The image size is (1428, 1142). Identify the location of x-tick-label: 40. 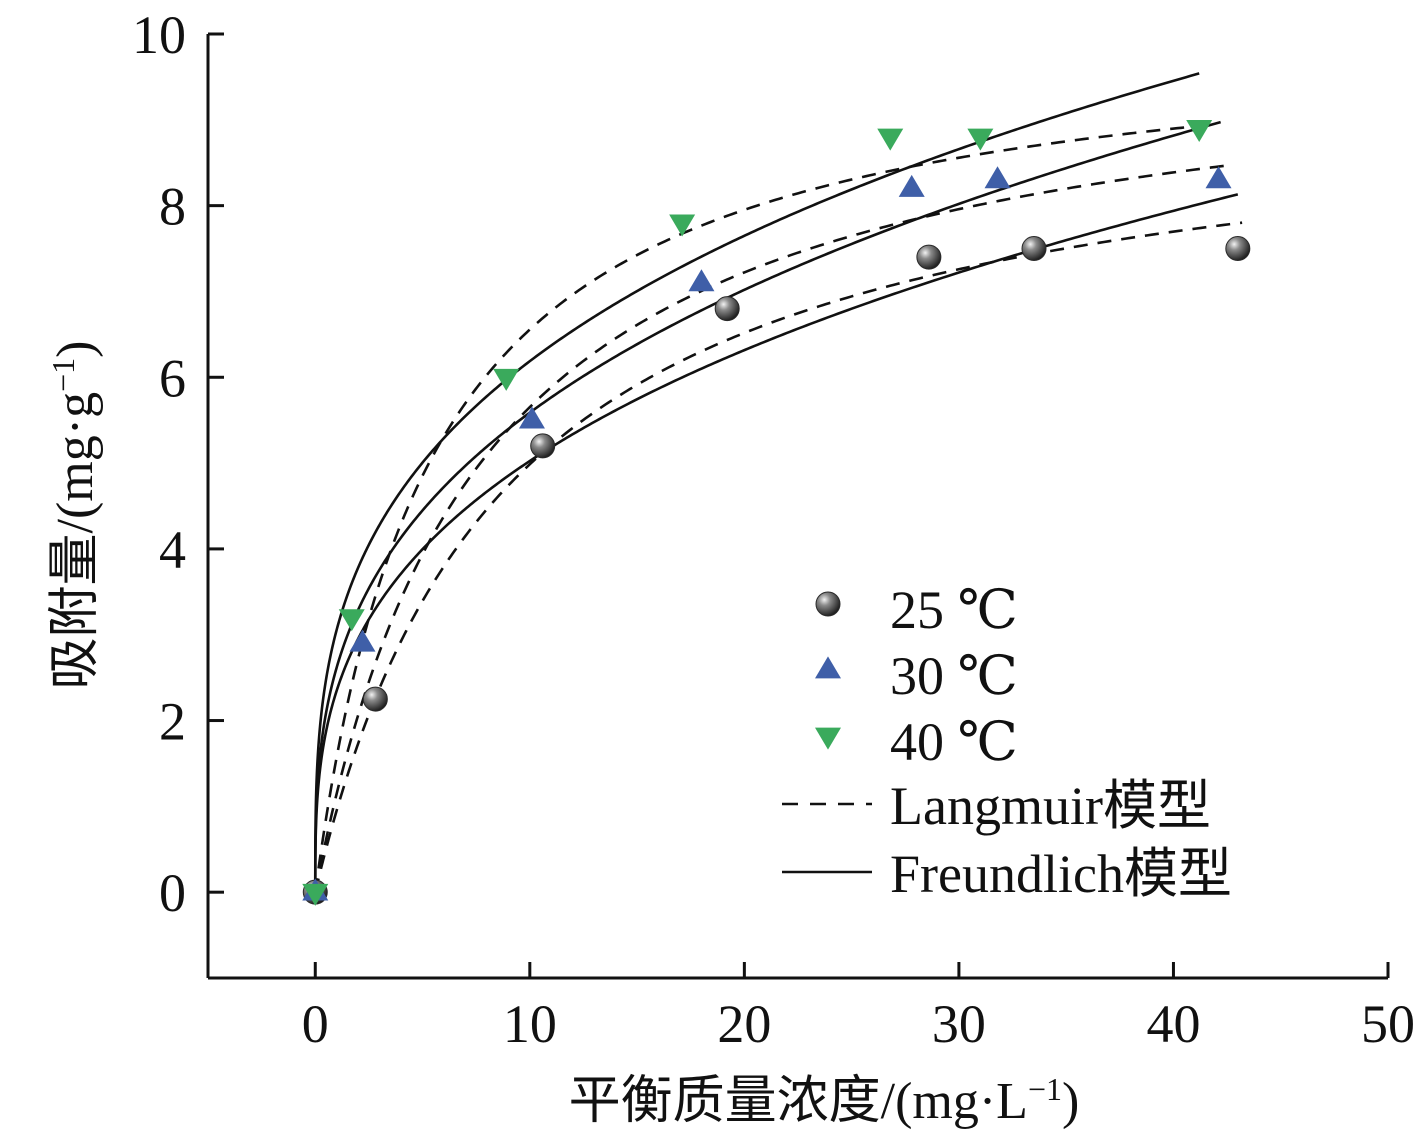
(1173, 1024).